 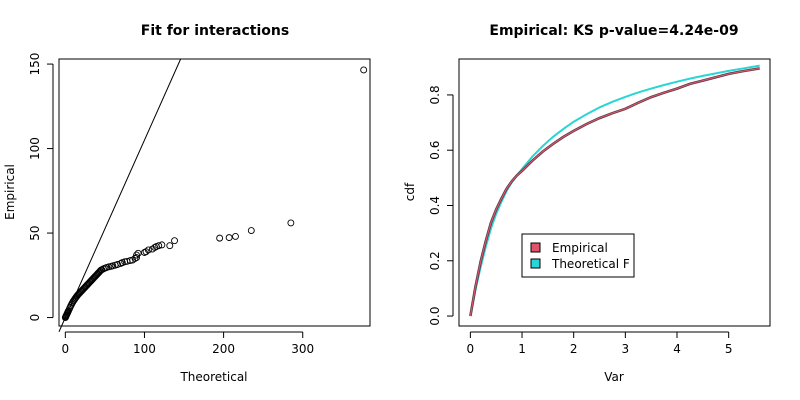 I want to click on cdf-plot-y-tick-label: 0.8, so click(x=435, y=94).